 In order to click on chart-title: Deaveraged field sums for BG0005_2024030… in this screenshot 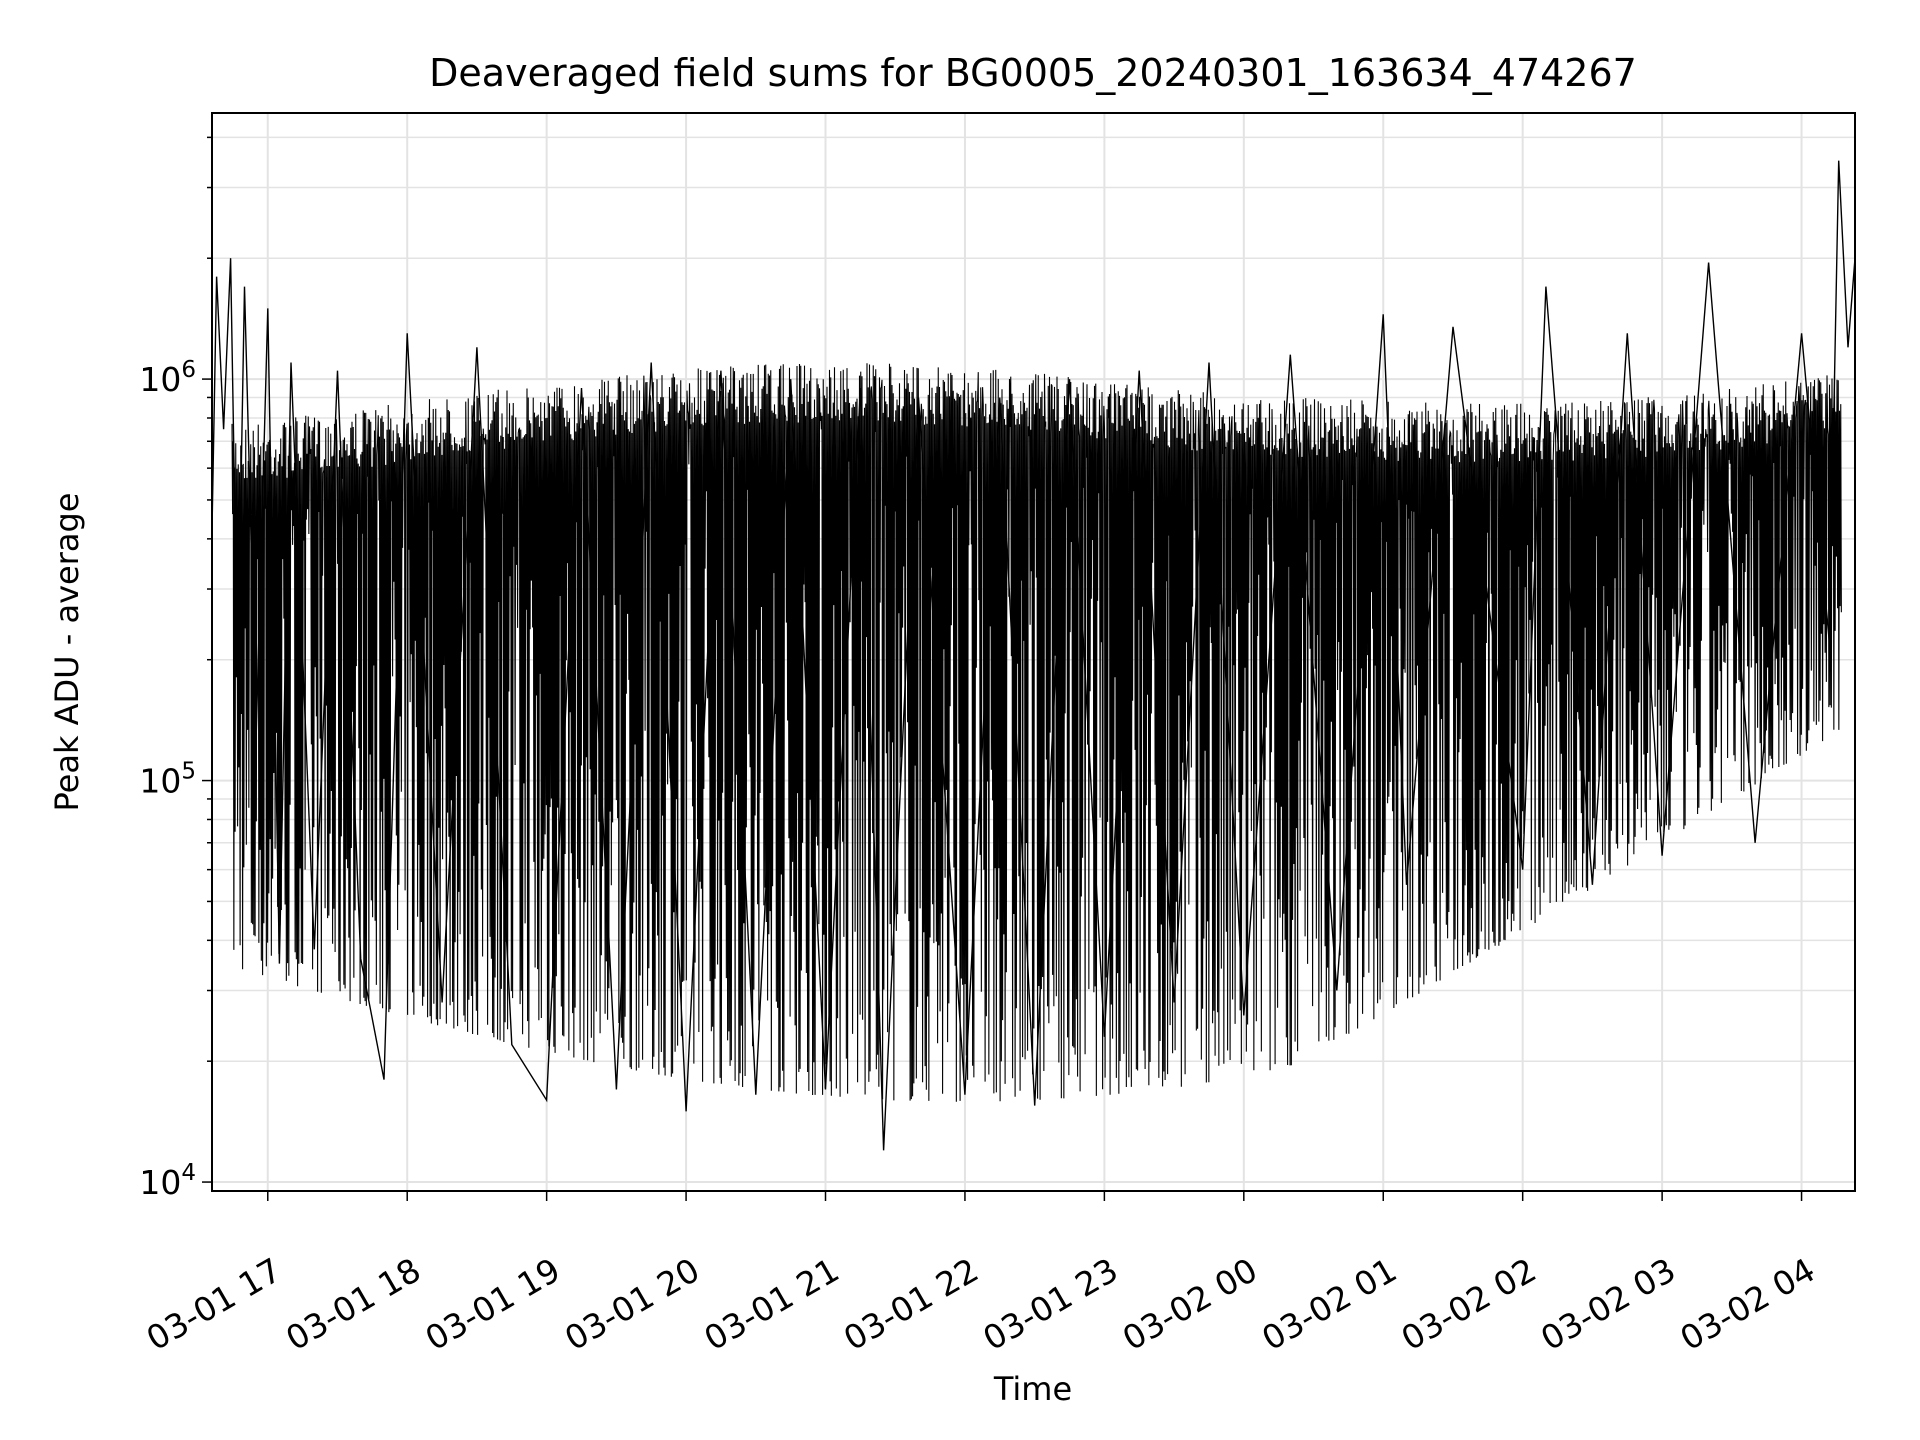, I will do `click(1033, 73)`.